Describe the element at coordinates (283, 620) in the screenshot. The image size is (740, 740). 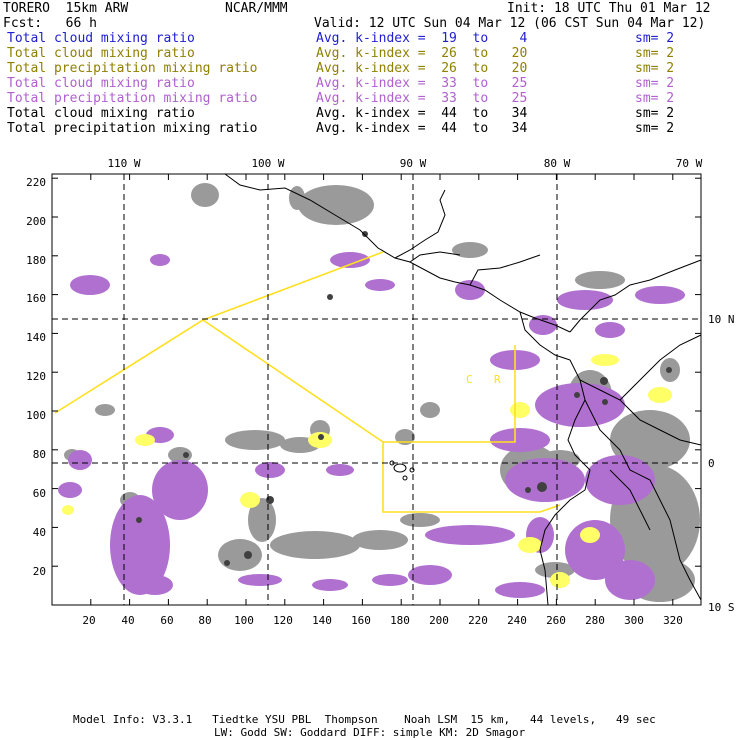
I see `x-tick-label: 120` at that location.